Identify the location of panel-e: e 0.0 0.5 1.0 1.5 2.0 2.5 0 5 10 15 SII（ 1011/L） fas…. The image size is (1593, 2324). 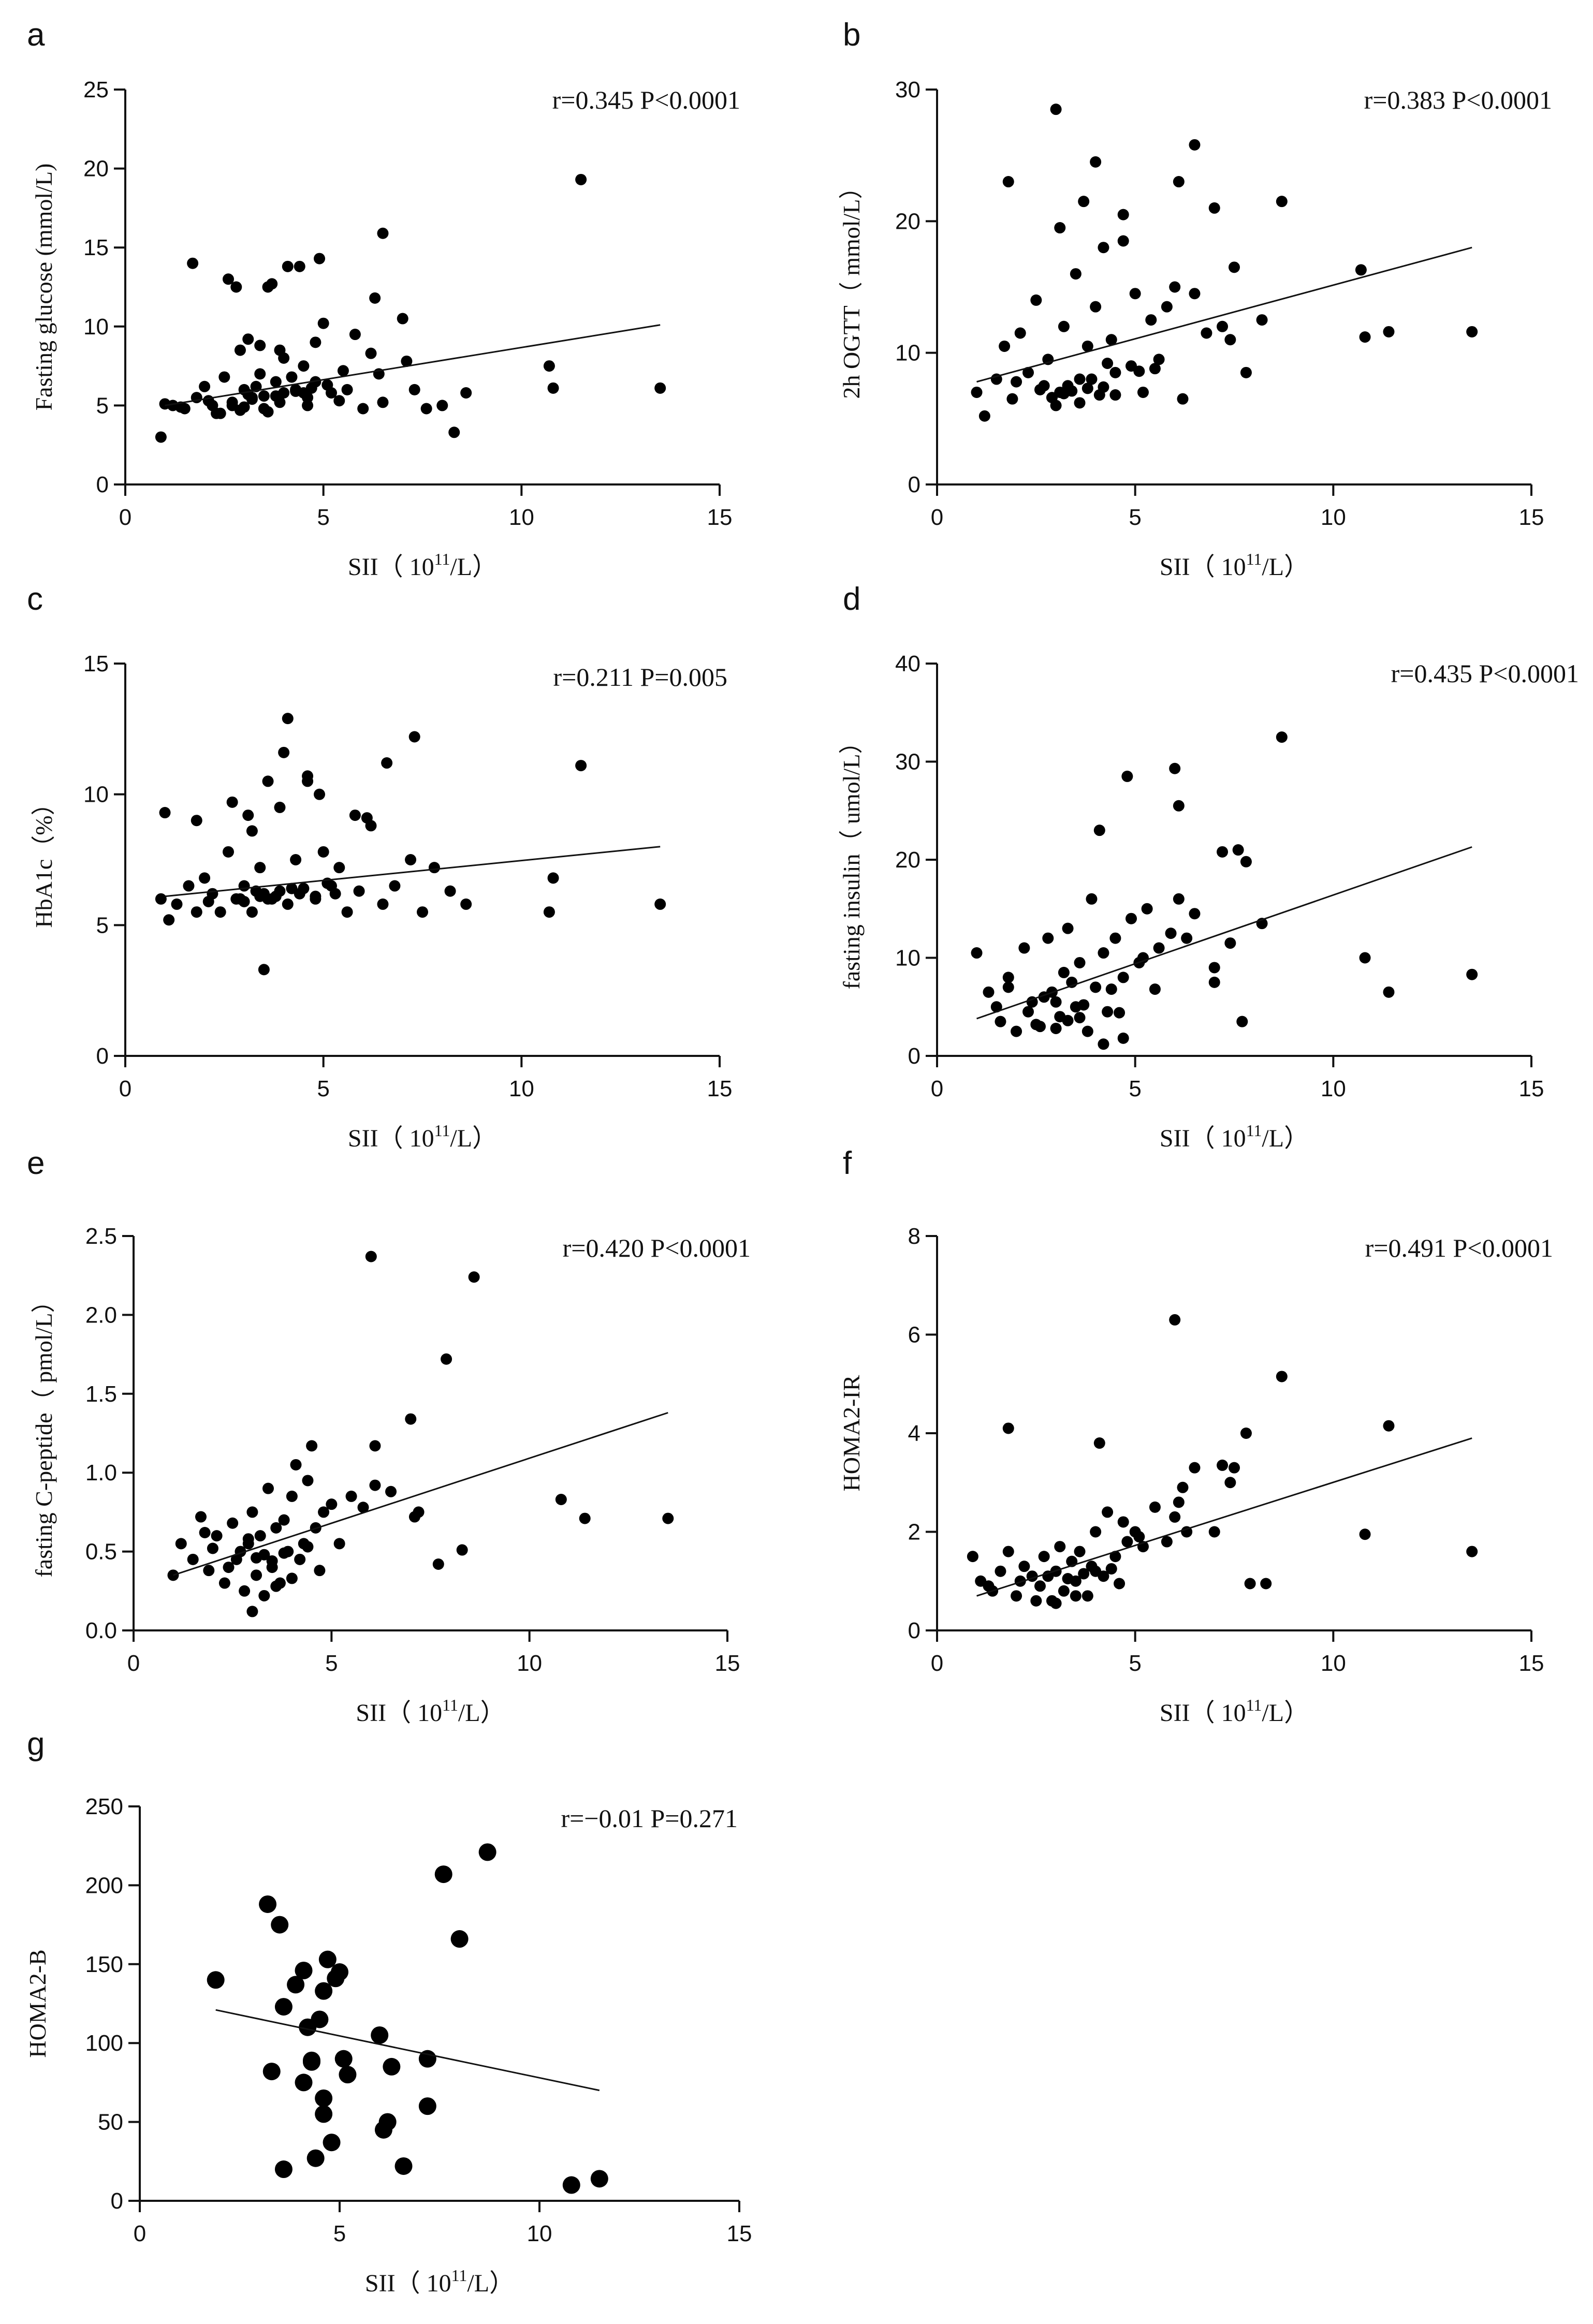
(389, 1436).